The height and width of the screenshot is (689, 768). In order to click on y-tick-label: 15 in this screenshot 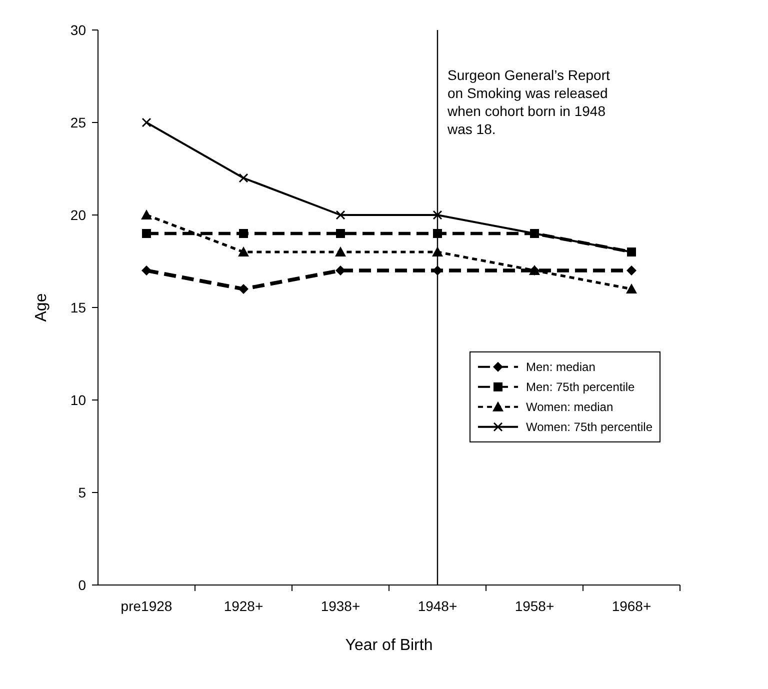, I will do `click(78, 307)`.